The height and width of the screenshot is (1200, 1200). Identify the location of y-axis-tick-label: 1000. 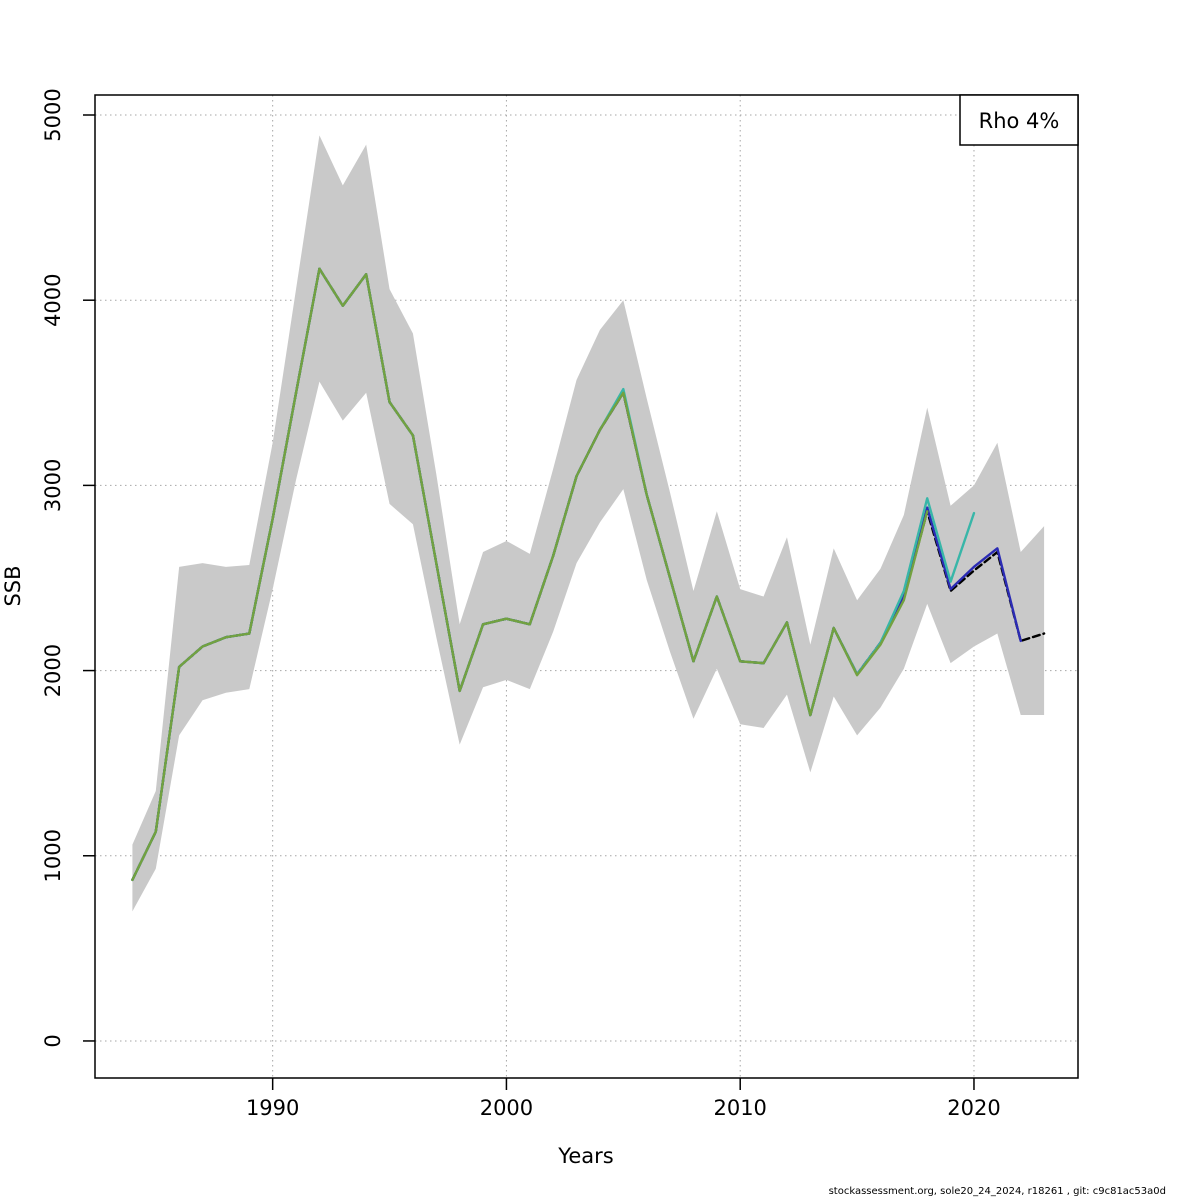
(53, 855).